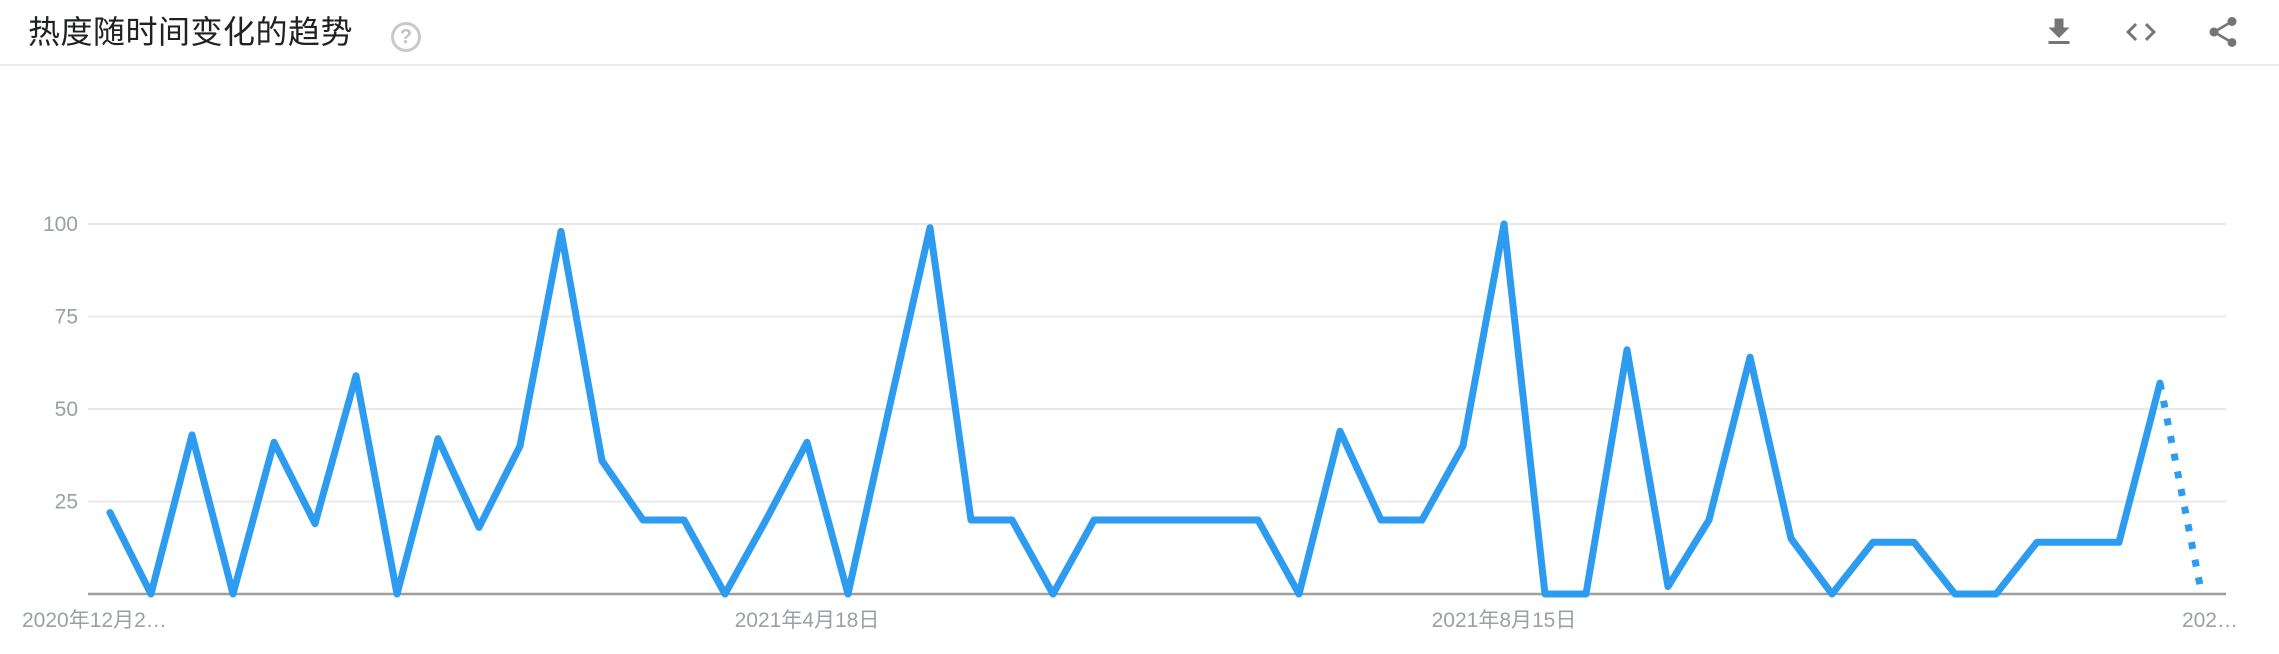 This screenshot has width=2279, height=654. I want to click on y-axis-label: 25, so click(66, 502).